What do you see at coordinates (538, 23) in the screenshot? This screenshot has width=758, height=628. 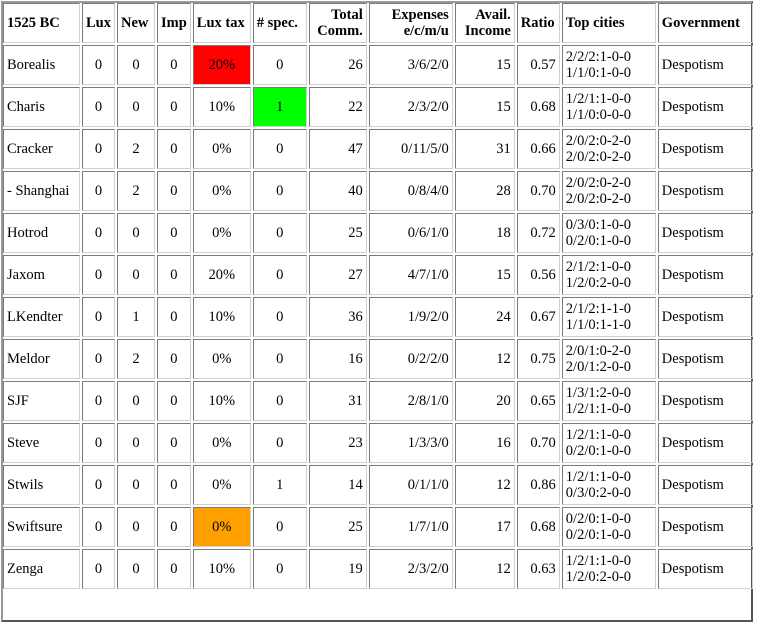 I see `header-ratio: Ratio` at bounding box center [538, 23].